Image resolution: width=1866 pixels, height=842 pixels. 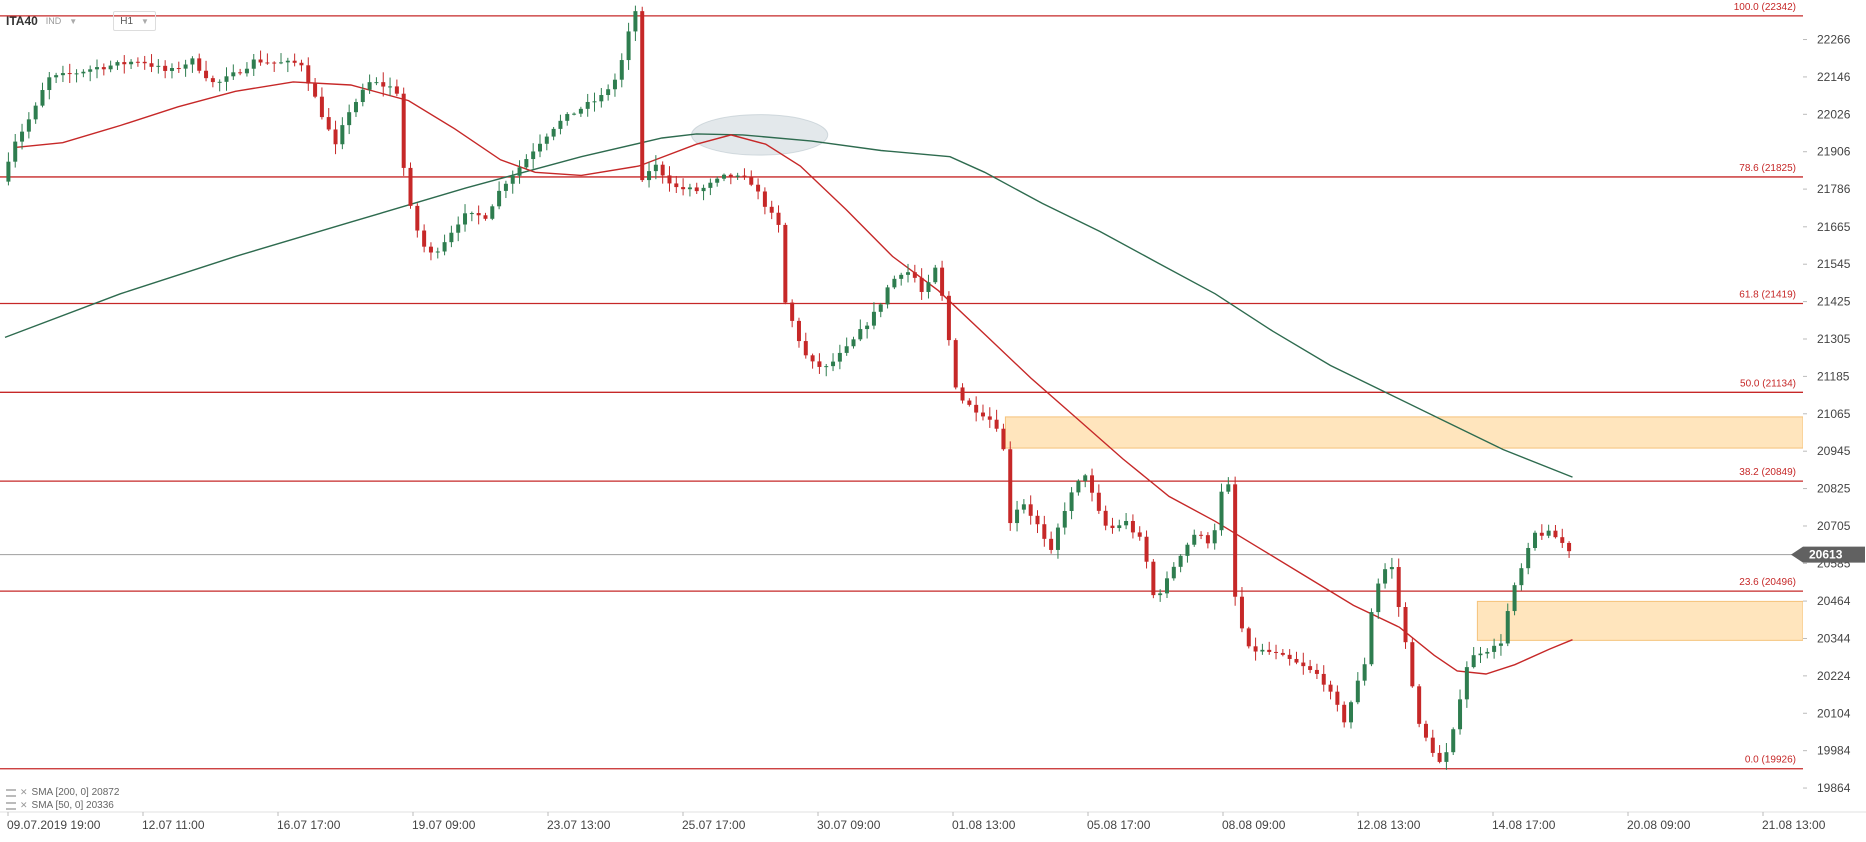 What do you see at coordinates (849, 825) in the screenshot?
I see `x-tick-label: 30.07 09:00` at bounding box center [849, 825].